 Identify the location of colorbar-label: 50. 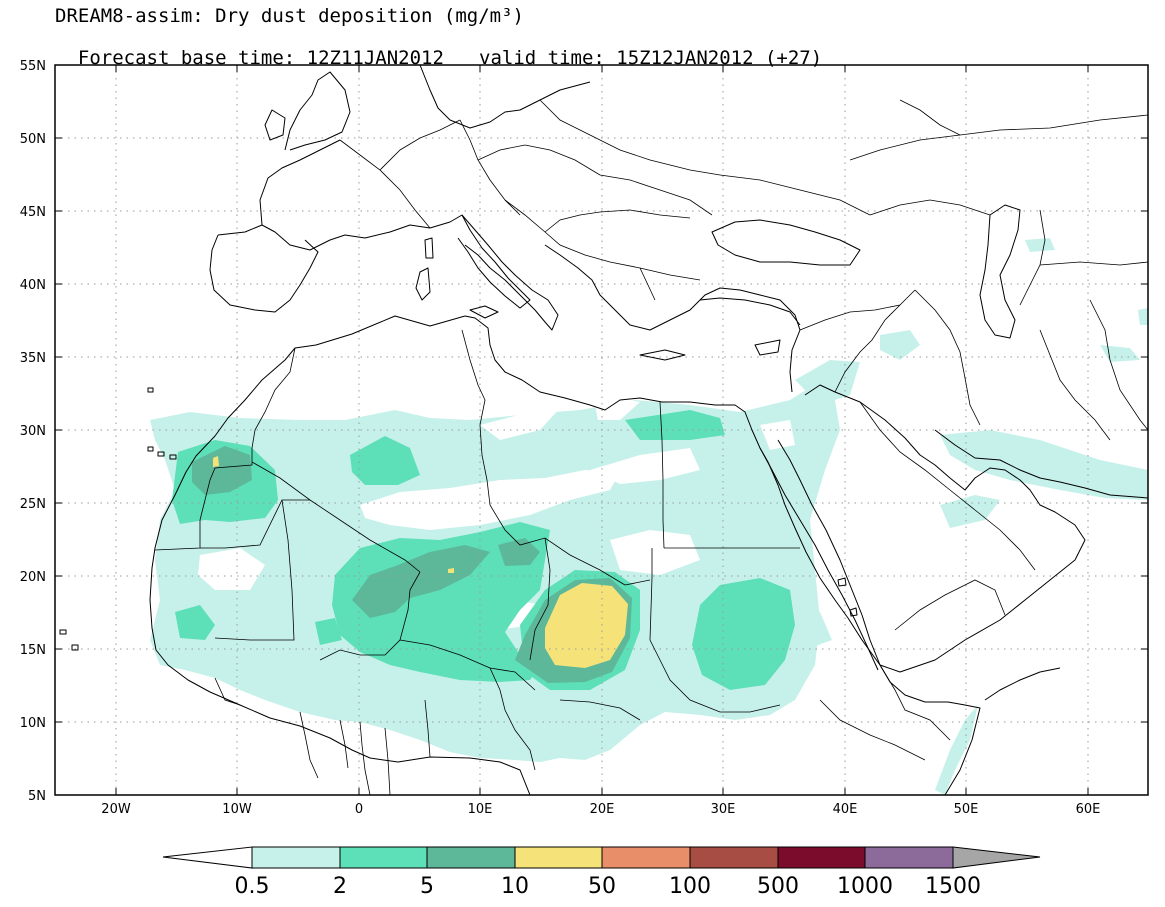
(602, 886).